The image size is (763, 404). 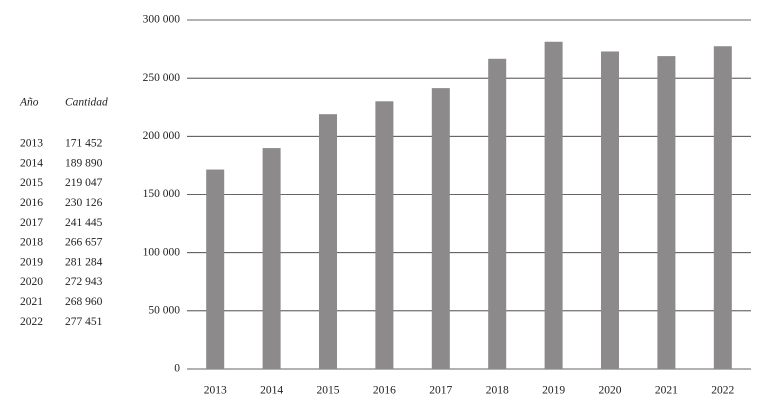 I want to click on x-tick-label: 2013, so click(x=215, y=391).